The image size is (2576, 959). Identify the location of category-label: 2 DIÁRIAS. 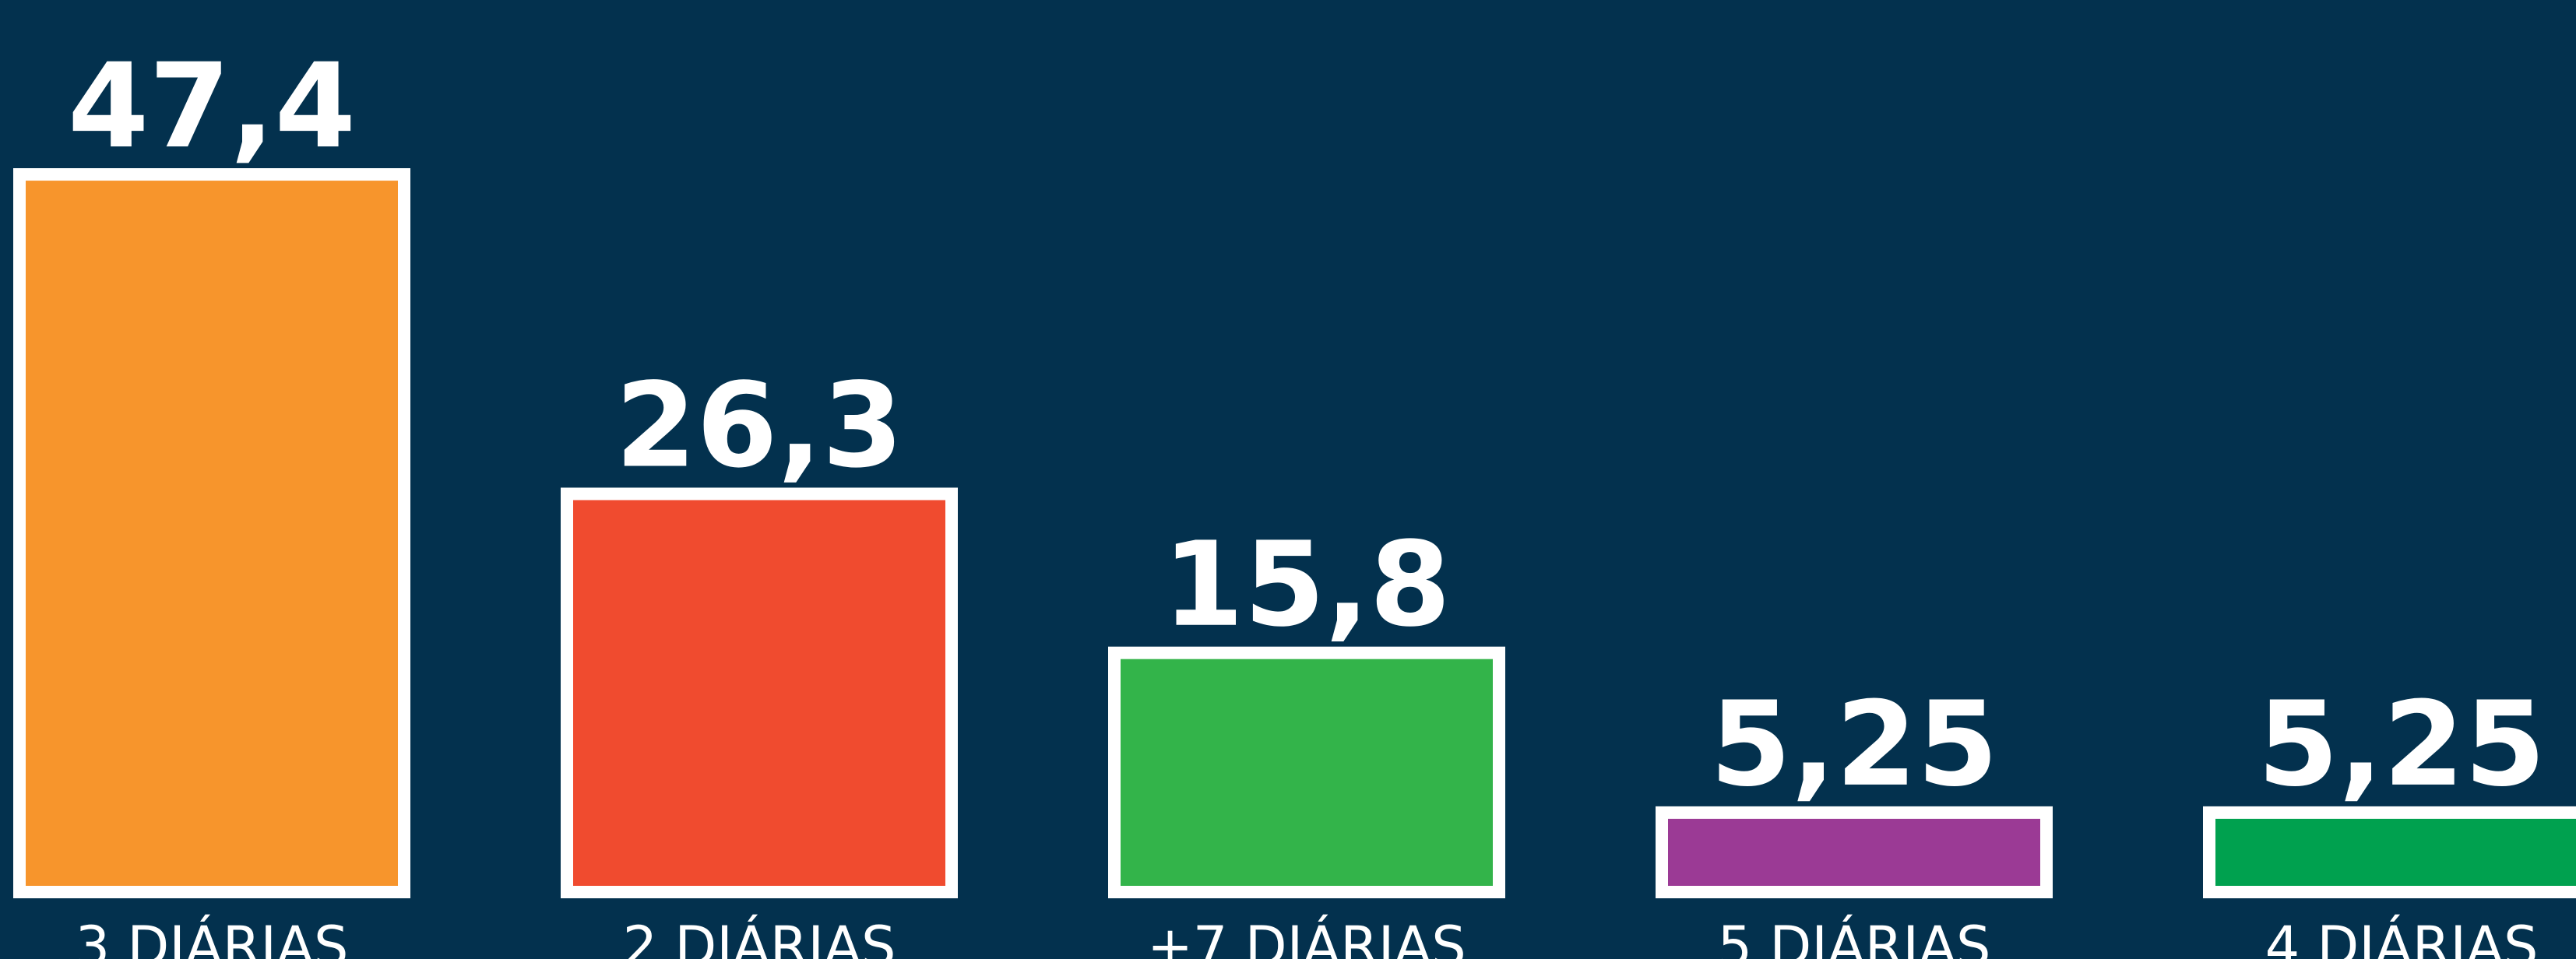
(759, 937).